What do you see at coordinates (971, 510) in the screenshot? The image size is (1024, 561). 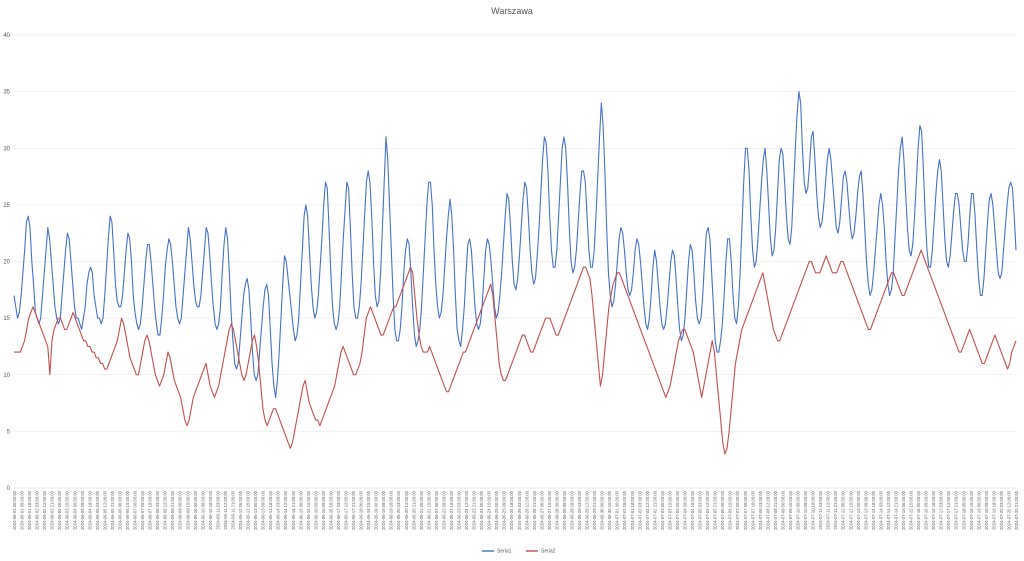 I see `x-tick-label: 2024-07-18 15:00:00` at bounding box center [971, 510].